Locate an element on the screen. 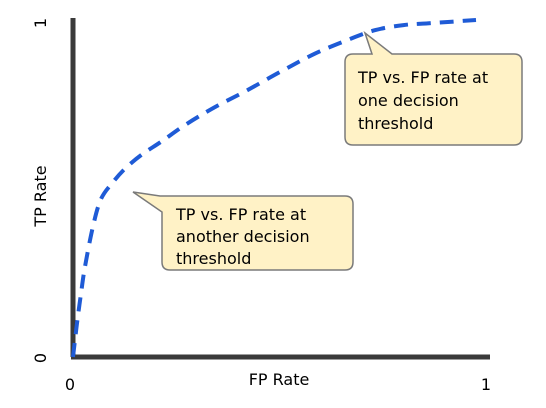 The width and height of the screenshot is (546, 408). callout-another-threshold-line-2: another decision is located at coordinates (243, 236).